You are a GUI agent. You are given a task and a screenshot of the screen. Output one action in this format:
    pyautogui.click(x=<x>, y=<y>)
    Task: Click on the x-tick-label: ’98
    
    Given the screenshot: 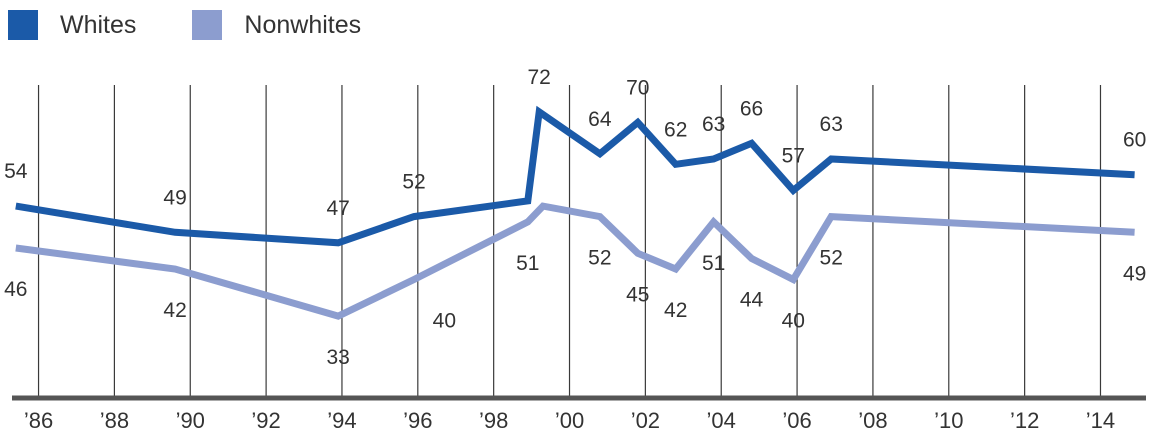 What is the action you would take?
    pyautogui.click(x=493, y=420)
    